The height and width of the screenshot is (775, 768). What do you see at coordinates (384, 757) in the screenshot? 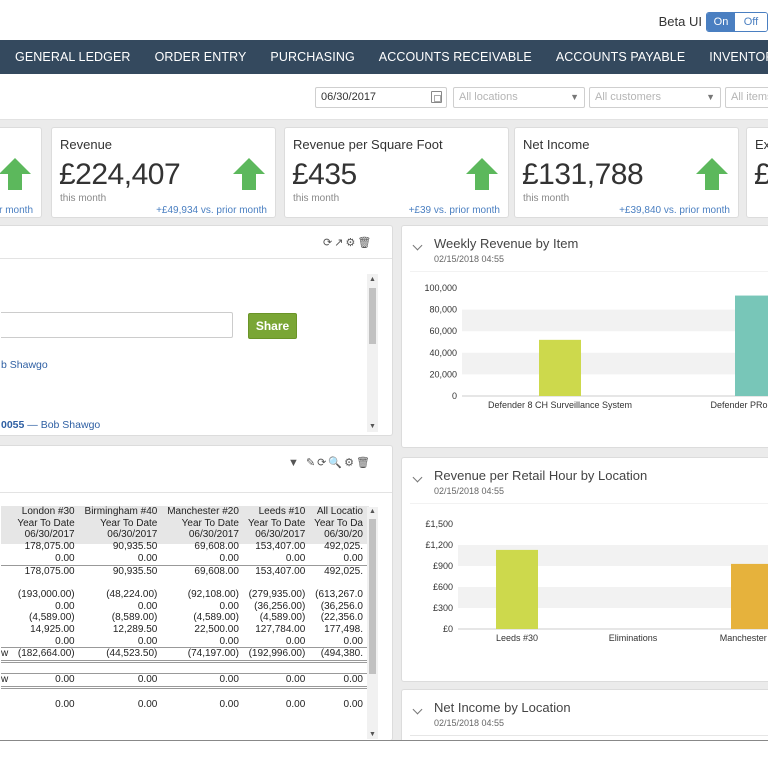
I see `bottom-bar` at bounding box center [384, 757].